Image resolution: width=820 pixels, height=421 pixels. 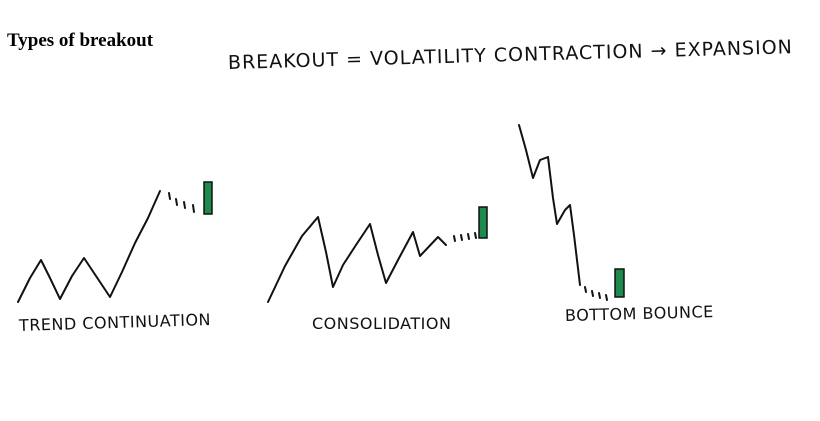 What do you see at coordinates (596, 293) in the screenshot?
I see `bottom-bounce-dotted-line` at bounding box center [596, 293].